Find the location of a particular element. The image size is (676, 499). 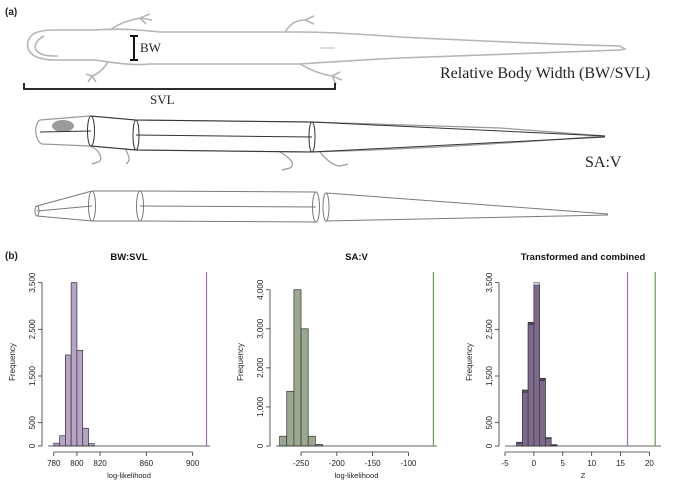

relative-body-width-label: Relative Body Width (BW/SVL) is located at coordinates (545, 73).